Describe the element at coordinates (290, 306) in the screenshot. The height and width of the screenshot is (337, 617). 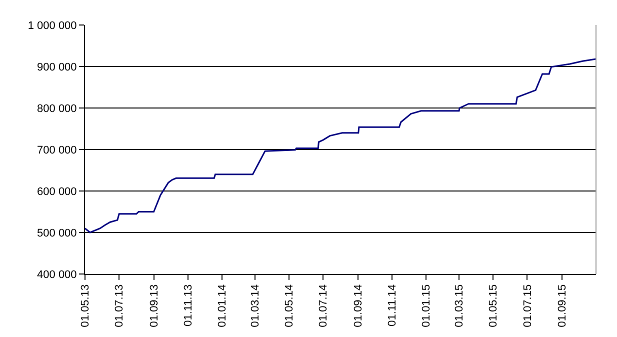
I see `x-tick-label: 01.05.14` at that location.